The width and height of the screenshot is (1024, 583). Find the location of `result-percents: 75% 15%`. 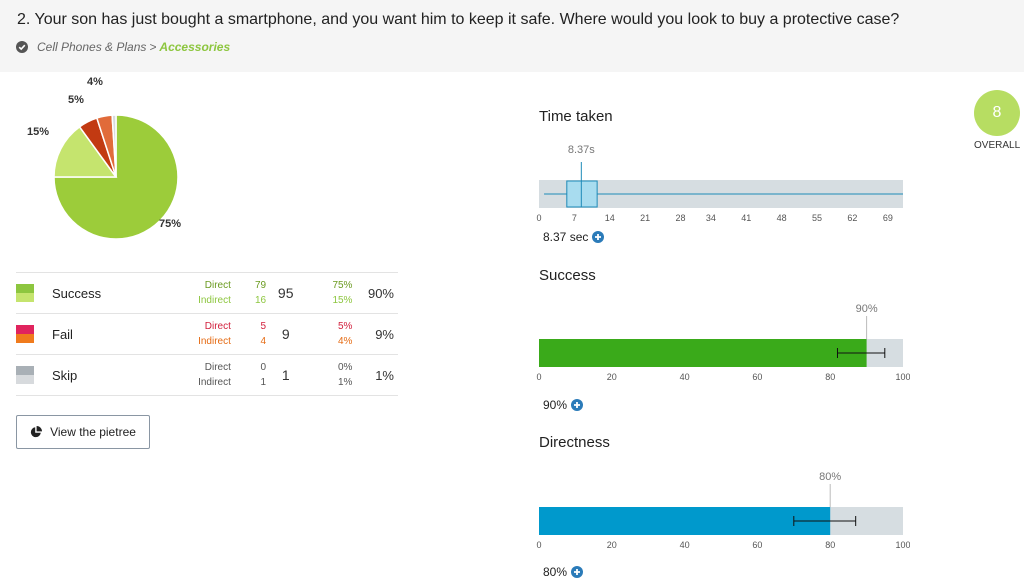

result-percents: 75% 15% is located at coordinates (328, 293).